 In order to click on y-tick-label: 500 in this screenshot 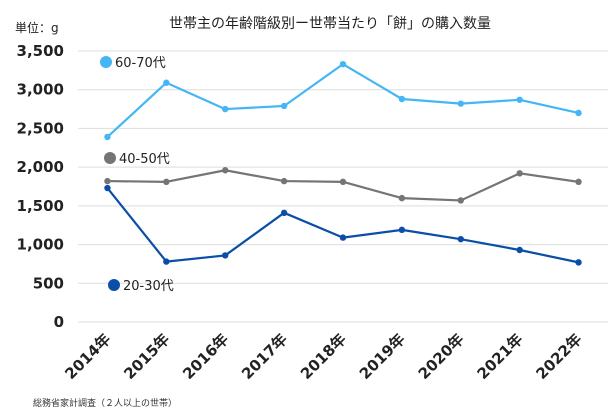, I will do `click(48, 283)`.